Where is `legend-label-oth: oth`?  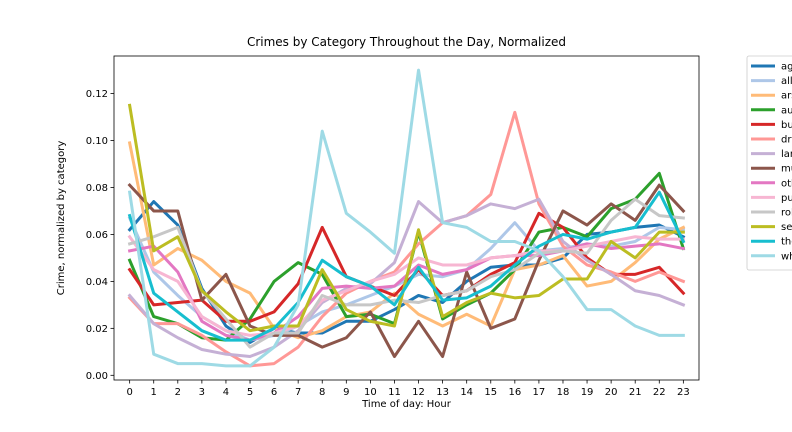 legend-label-oth: oth is located at coordinates (786, 183).